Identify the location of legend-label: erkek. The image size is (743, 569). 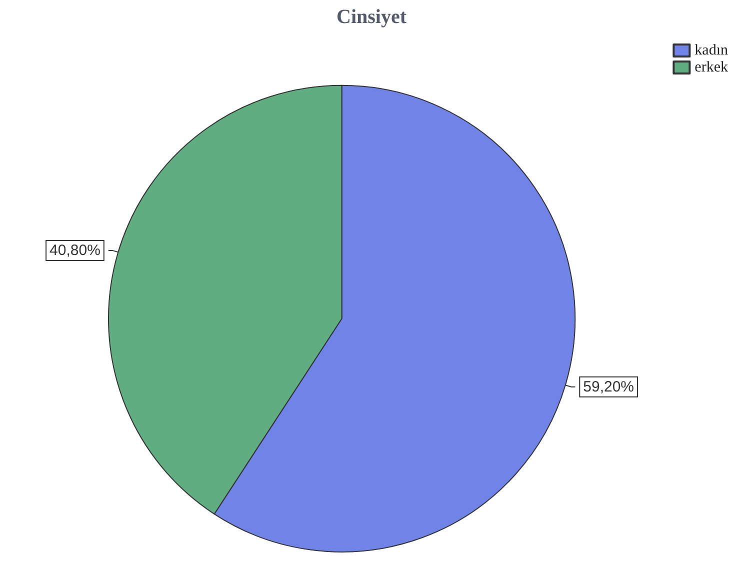
(711, 68).